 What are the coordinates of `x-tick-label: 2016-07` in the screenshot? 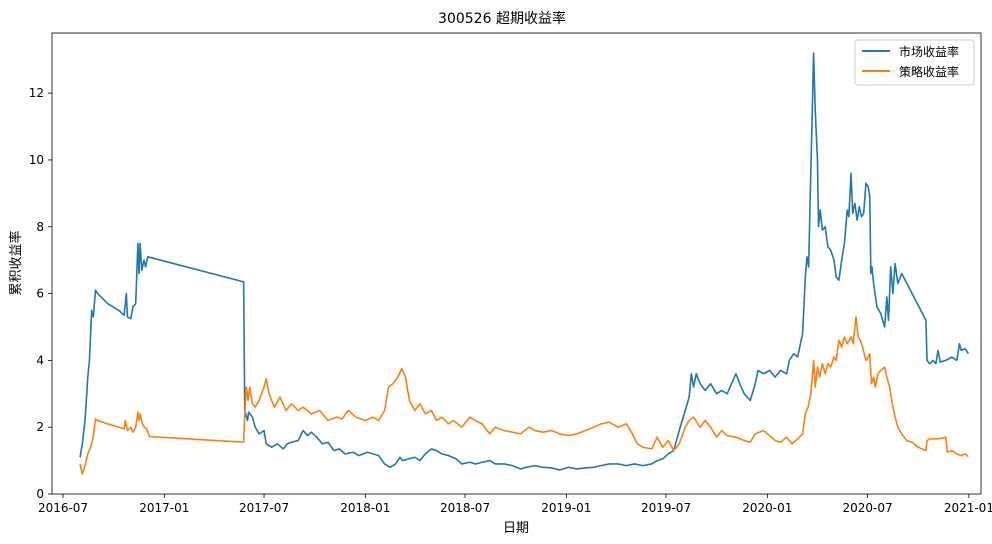 It's located at (63, 508).